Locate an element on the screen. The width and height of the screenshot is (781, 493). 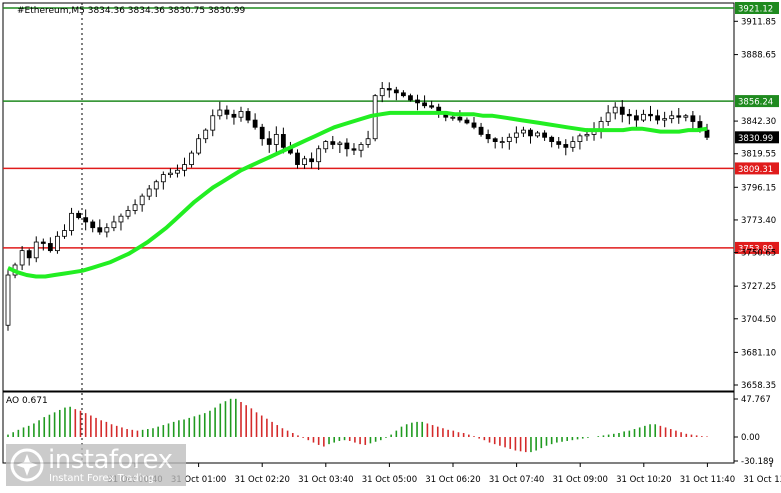
ao-pane-frame is located at coordinates (368, 427).